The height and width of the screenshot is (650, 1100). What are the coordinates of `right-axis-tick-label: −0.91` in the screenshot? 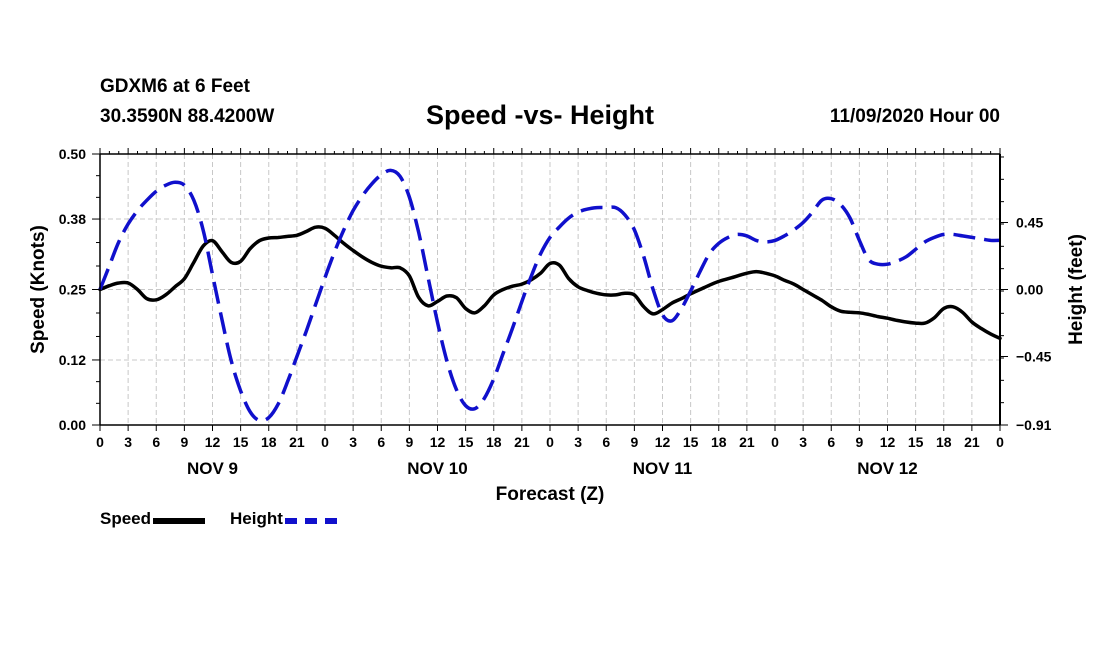 It's located at (1034, 425).